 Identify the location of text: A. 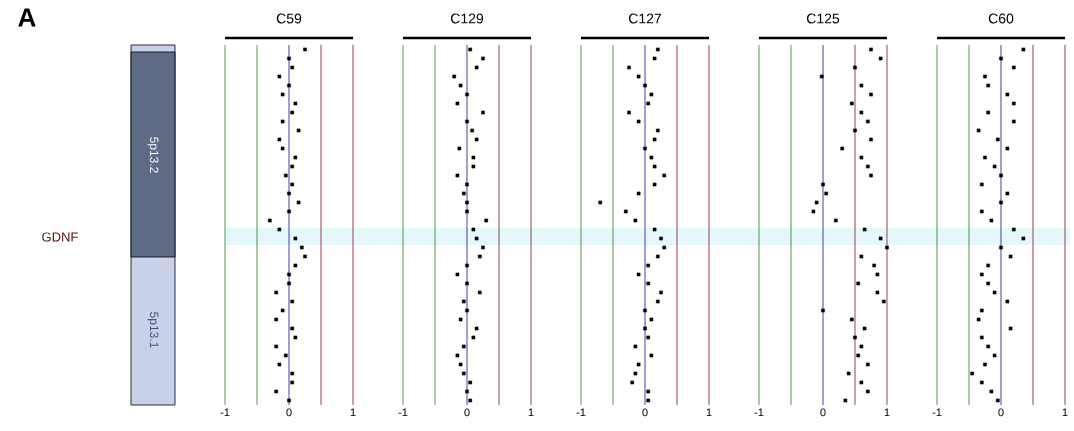
(27, 17).